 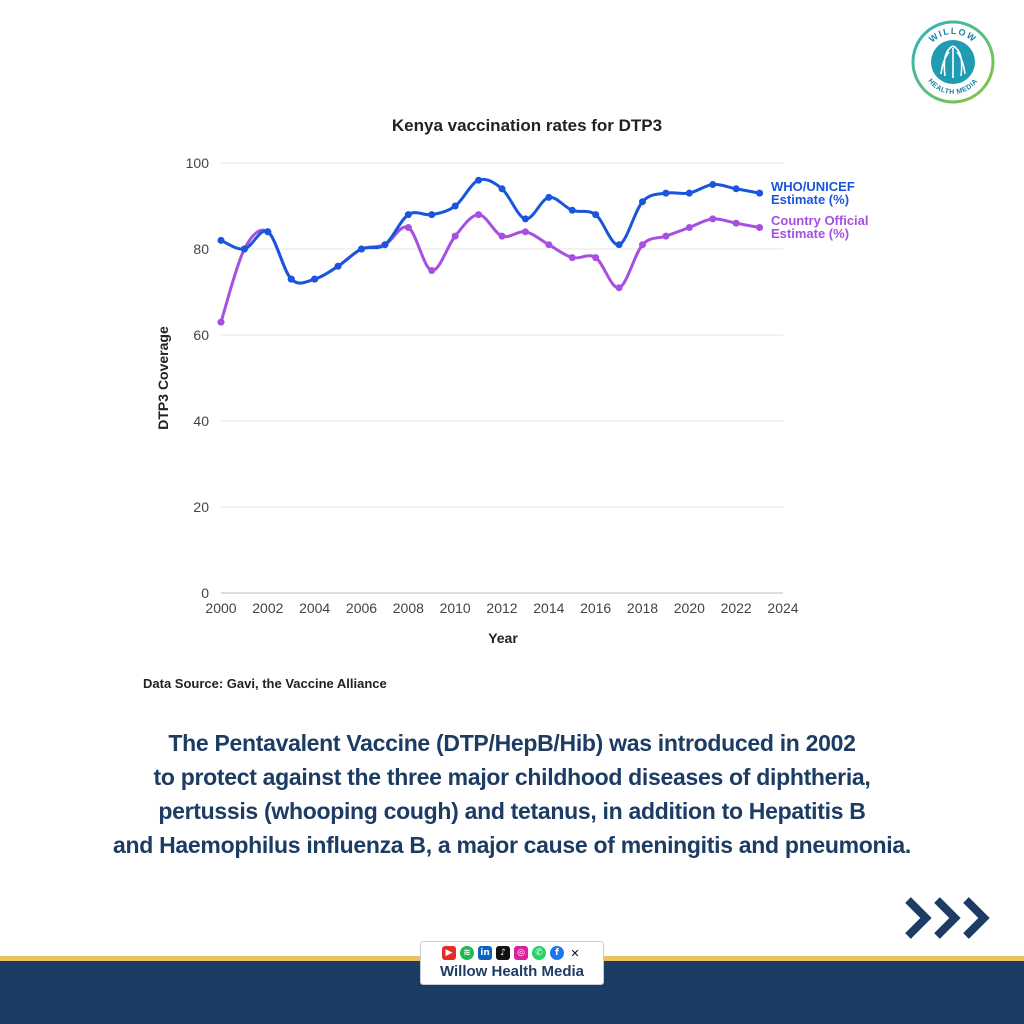 I want to click on x-tick-label: 2022, so click(x=736, y=608).